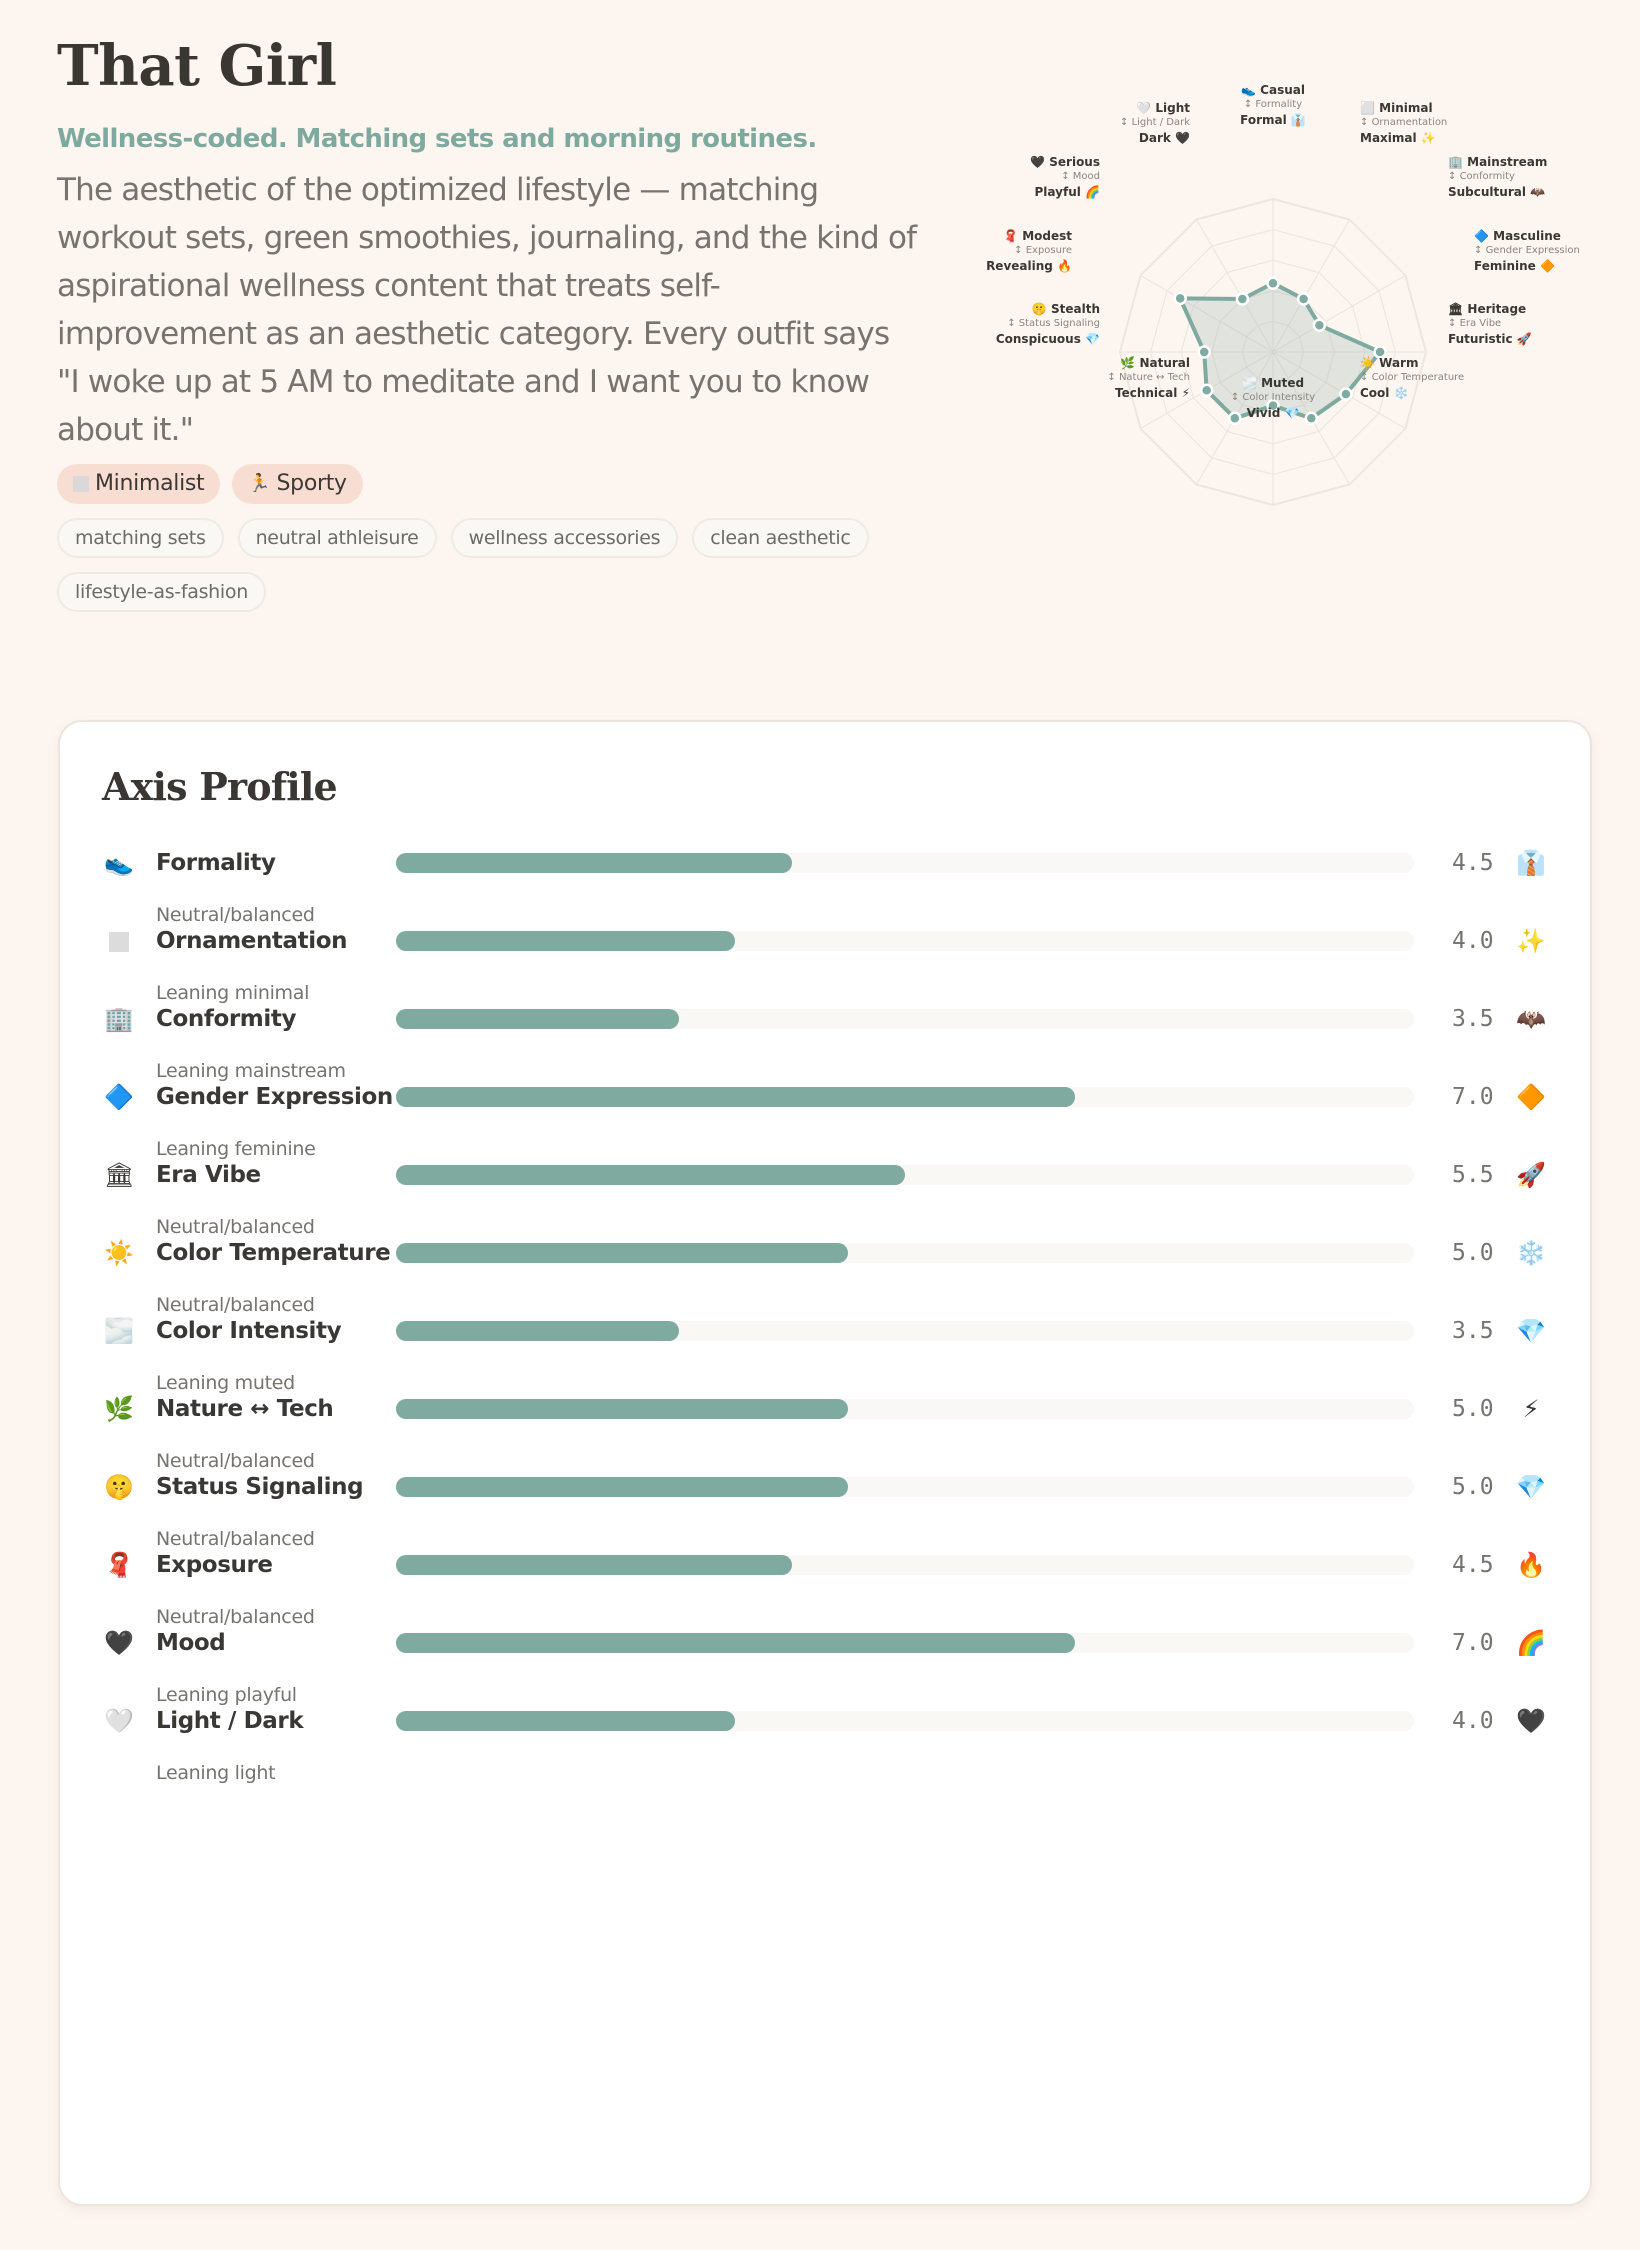  Describe the element at coordinates (1065, 309) in the screenshot. I see `radar-pole-stealth: 🤫 Stealth` at that location.